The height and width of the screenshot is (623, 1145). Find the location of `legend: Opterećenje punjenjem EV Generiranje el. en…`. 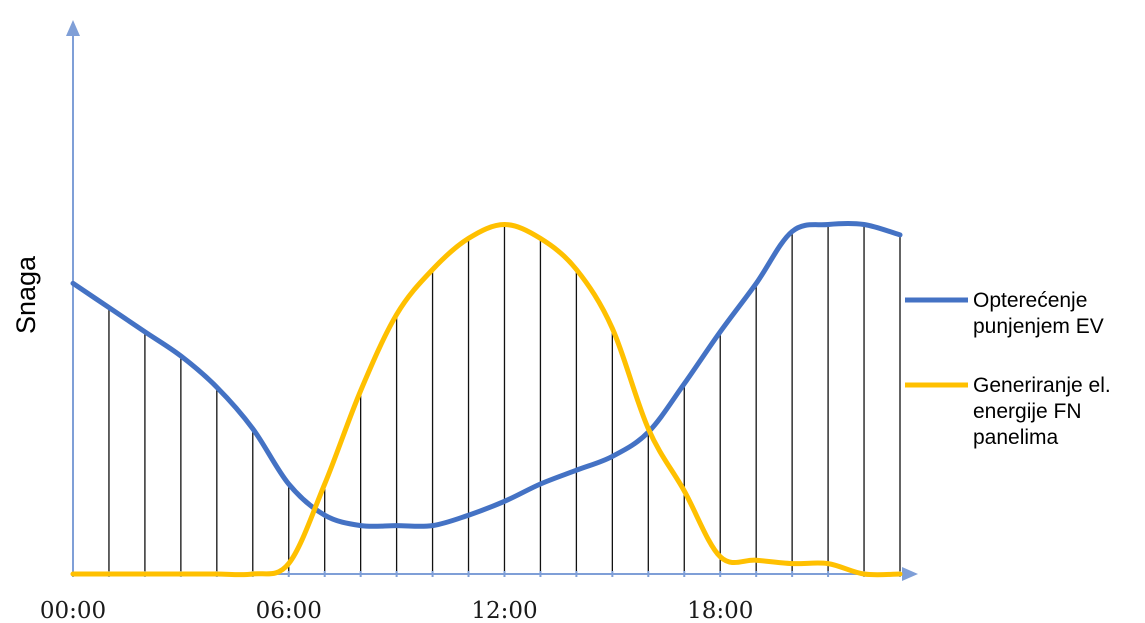

legend: Opterećenje punjenjem EV Generiranje el. en… is located at coordinates (1008, 369).